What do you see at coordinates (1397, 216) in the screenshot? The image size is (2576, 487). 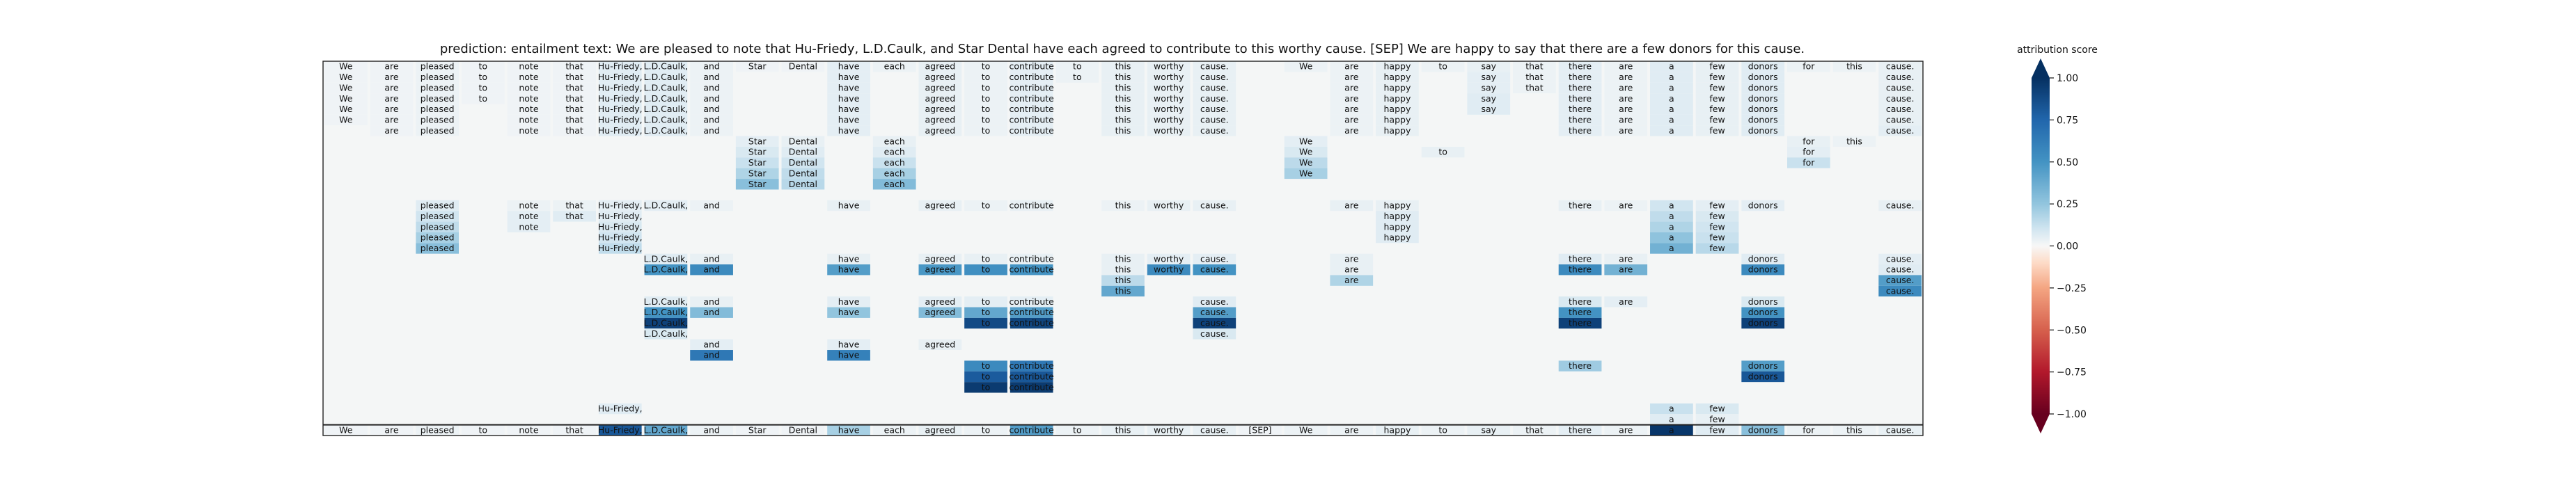 I see `token-label: happy` at bounding box center [1397, 216].